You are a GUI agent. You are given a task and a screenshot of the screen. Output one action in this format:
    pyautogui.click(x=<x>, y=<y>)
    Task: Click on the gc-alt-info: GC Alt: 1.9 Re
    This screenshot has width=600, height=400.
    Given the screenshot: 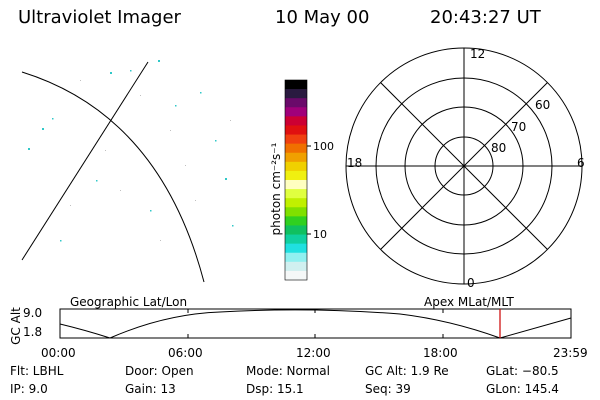 What is the action you would take?
    pyautogui.click(x=407, y=371)
    